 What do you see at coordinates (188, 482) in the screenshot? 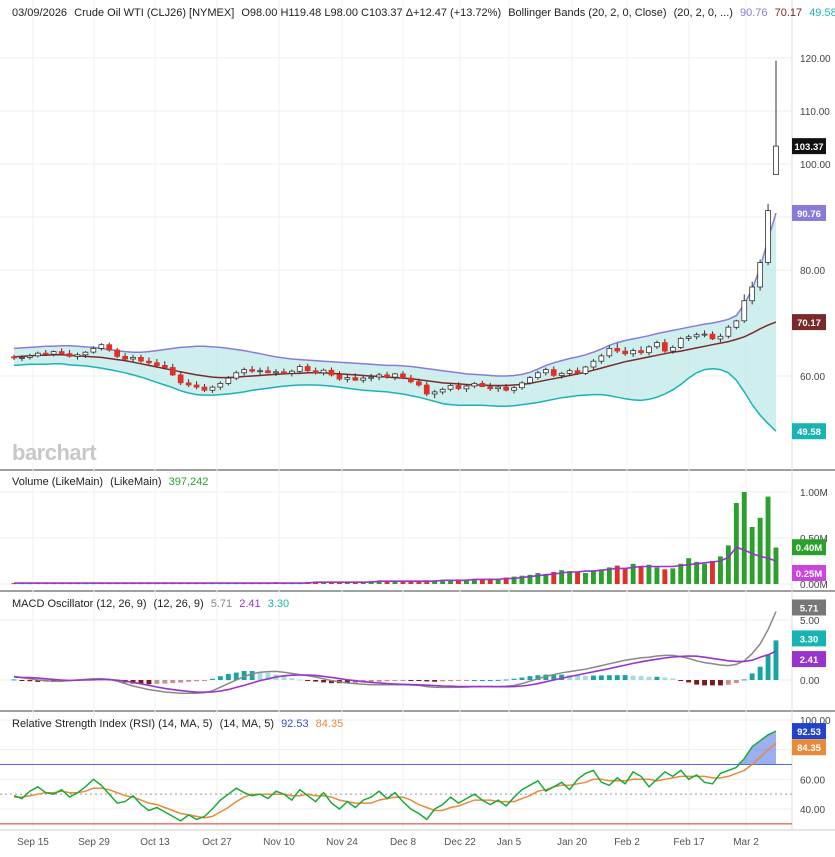
I see `volume-value: 397,242` at bounding box center [188, 482].